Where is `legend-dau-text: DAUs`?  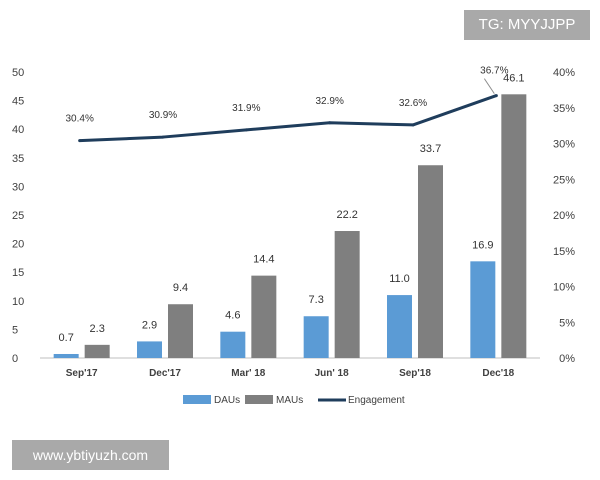 legend-dau-text: DAUs is located at coordinates (227, 400).